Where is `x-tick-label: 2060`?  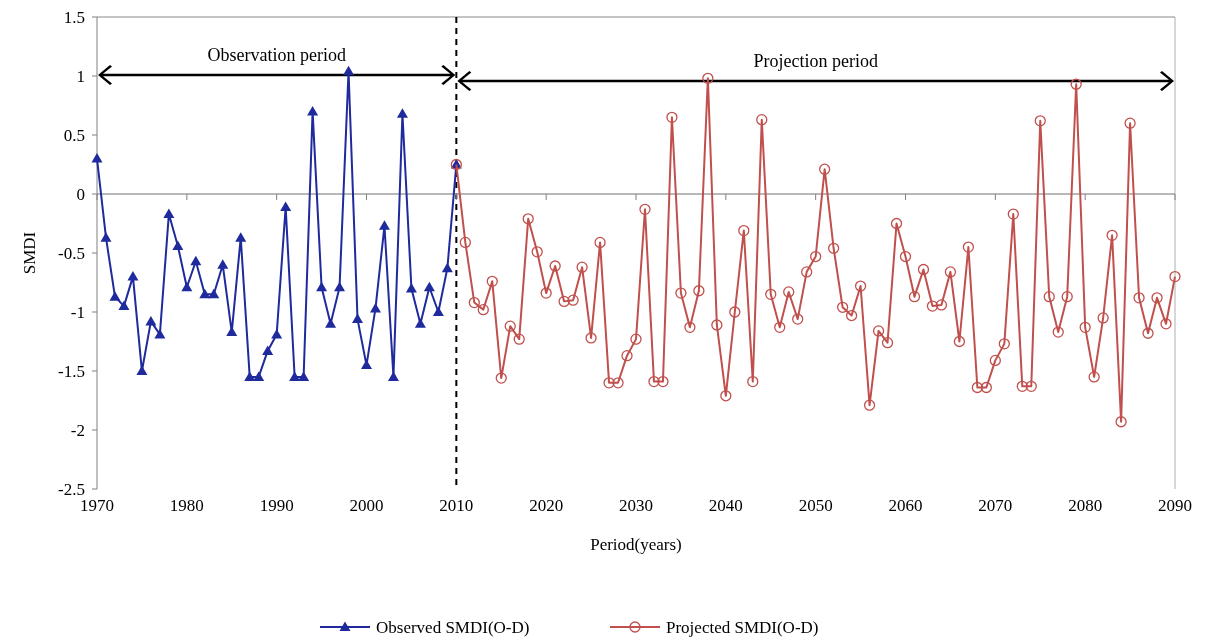
x-tick-label: 2060 is located at coordinates (905, 505).